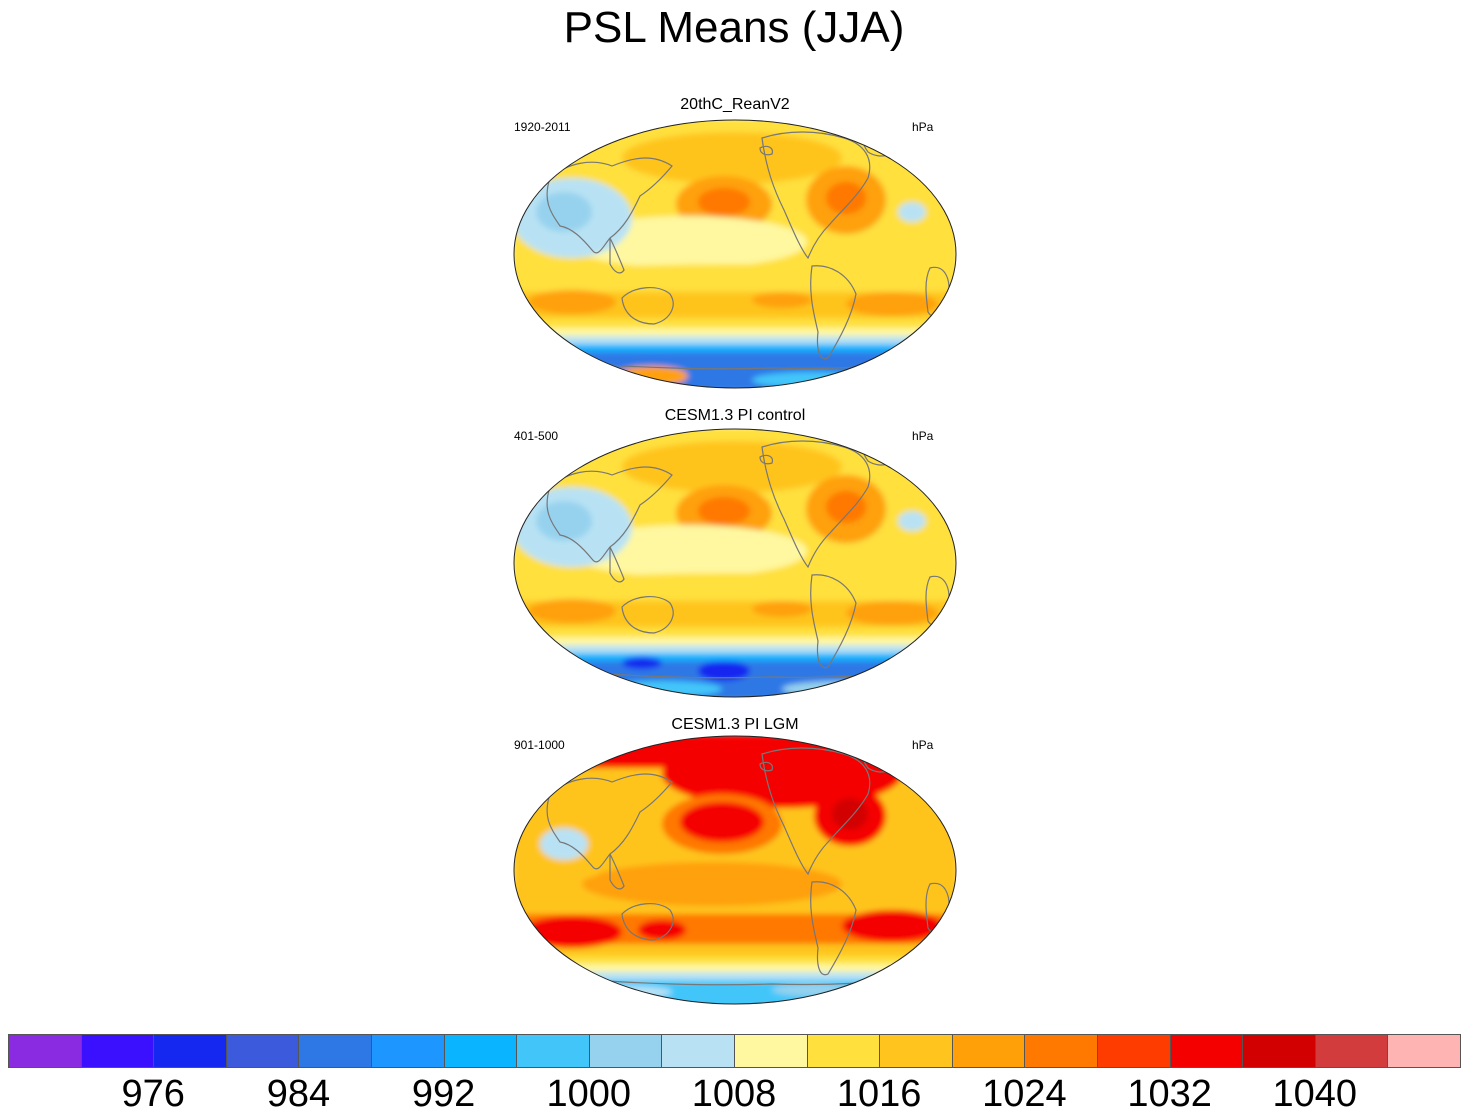  What do you see at coordinates (298, 1094) in the screenshot?
I see `colorbar-label: 984` at bounding box center [298, 1094].